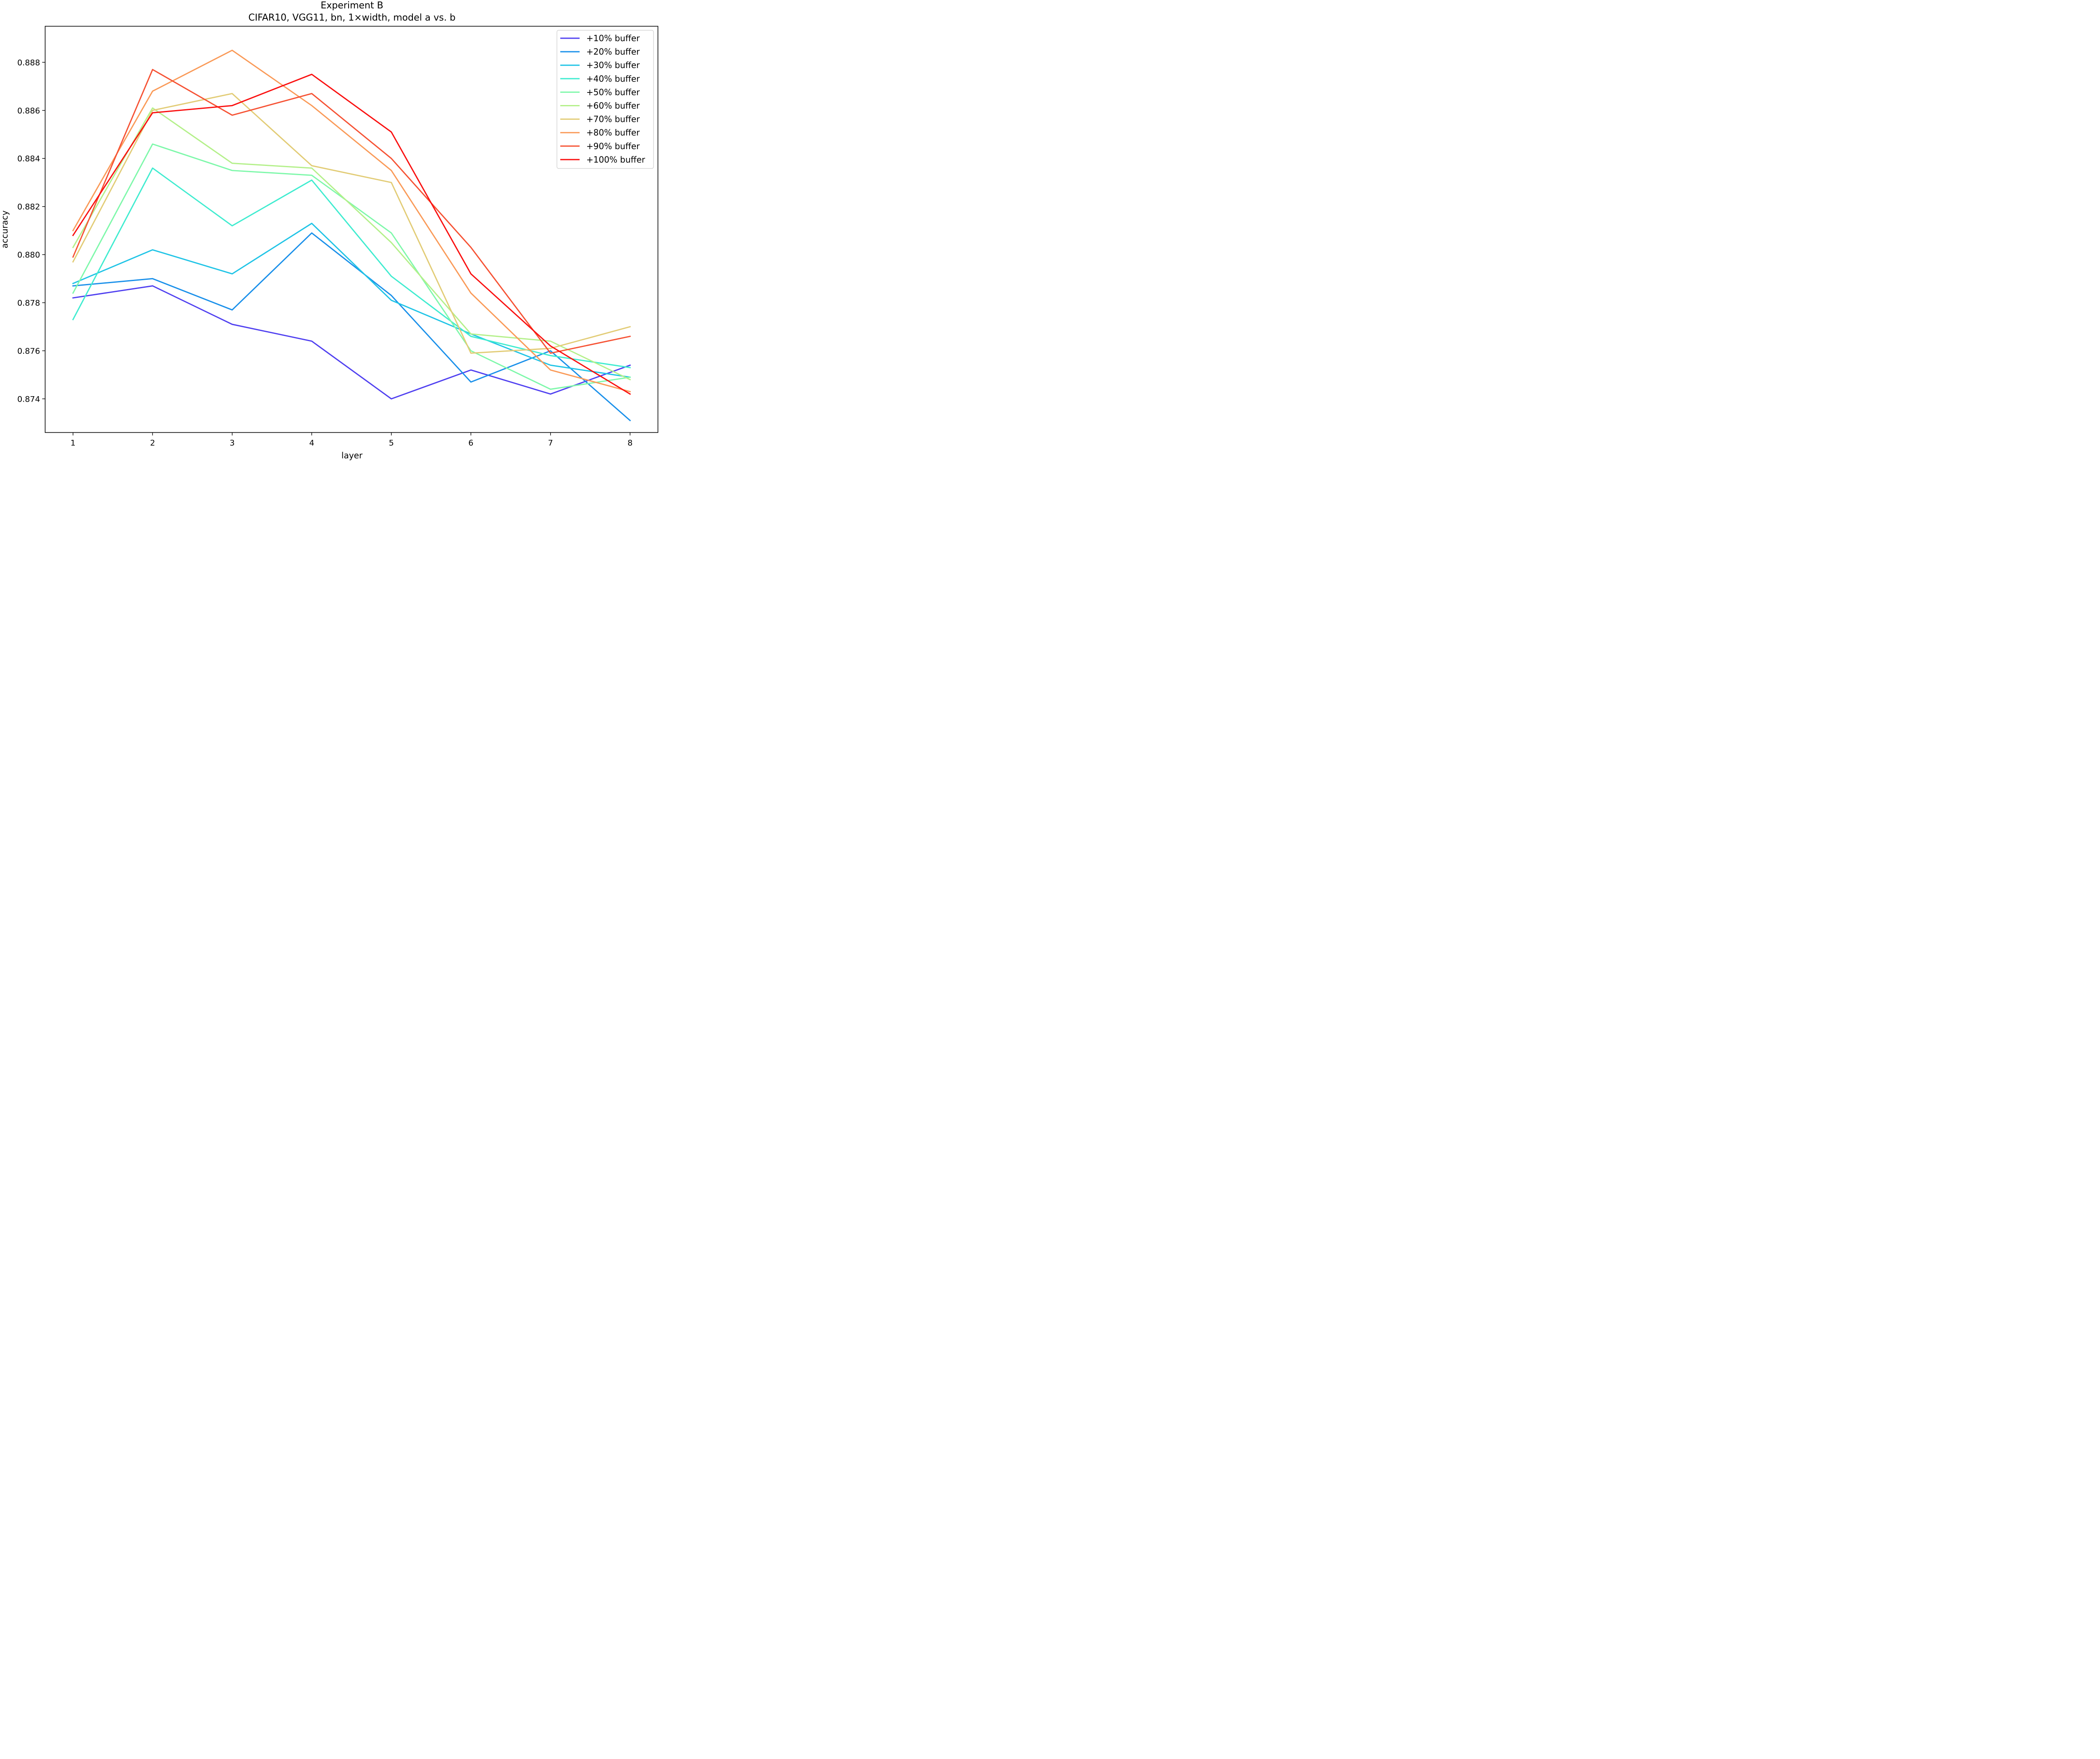  I want to click on y-axis-label: accuracy, so click(5, 229).